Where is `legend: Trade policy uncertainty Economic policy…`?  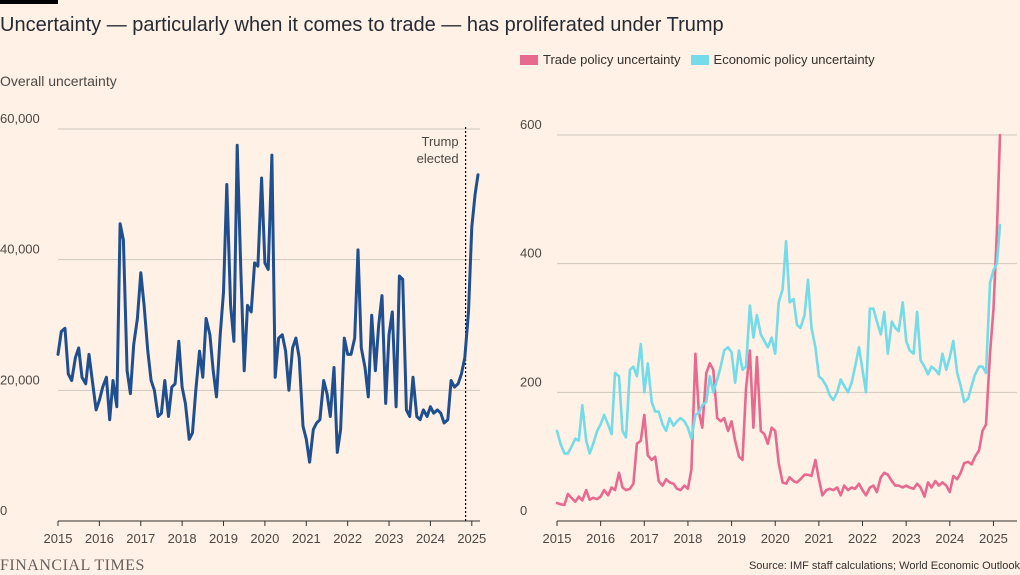
legend: Trade policy uncertainty Economic policy… is located at coordinates (697, 59).